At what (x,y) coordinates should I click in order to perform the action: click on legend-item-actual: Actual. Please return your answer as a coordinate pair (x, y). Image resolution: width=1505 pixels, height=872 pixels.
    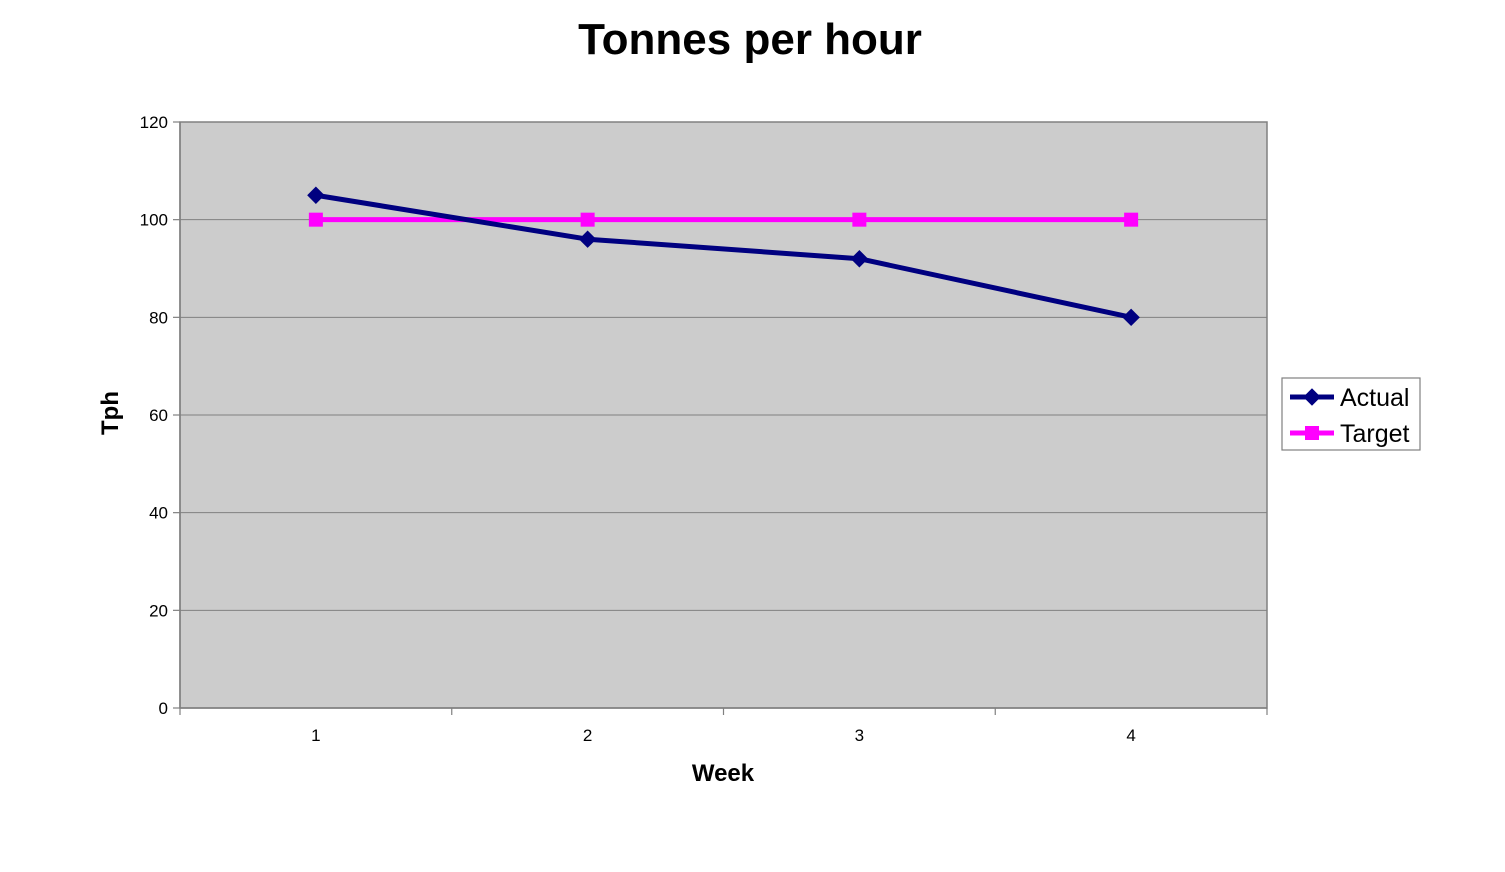
    Looking at the image, I should click on (1349, 398).